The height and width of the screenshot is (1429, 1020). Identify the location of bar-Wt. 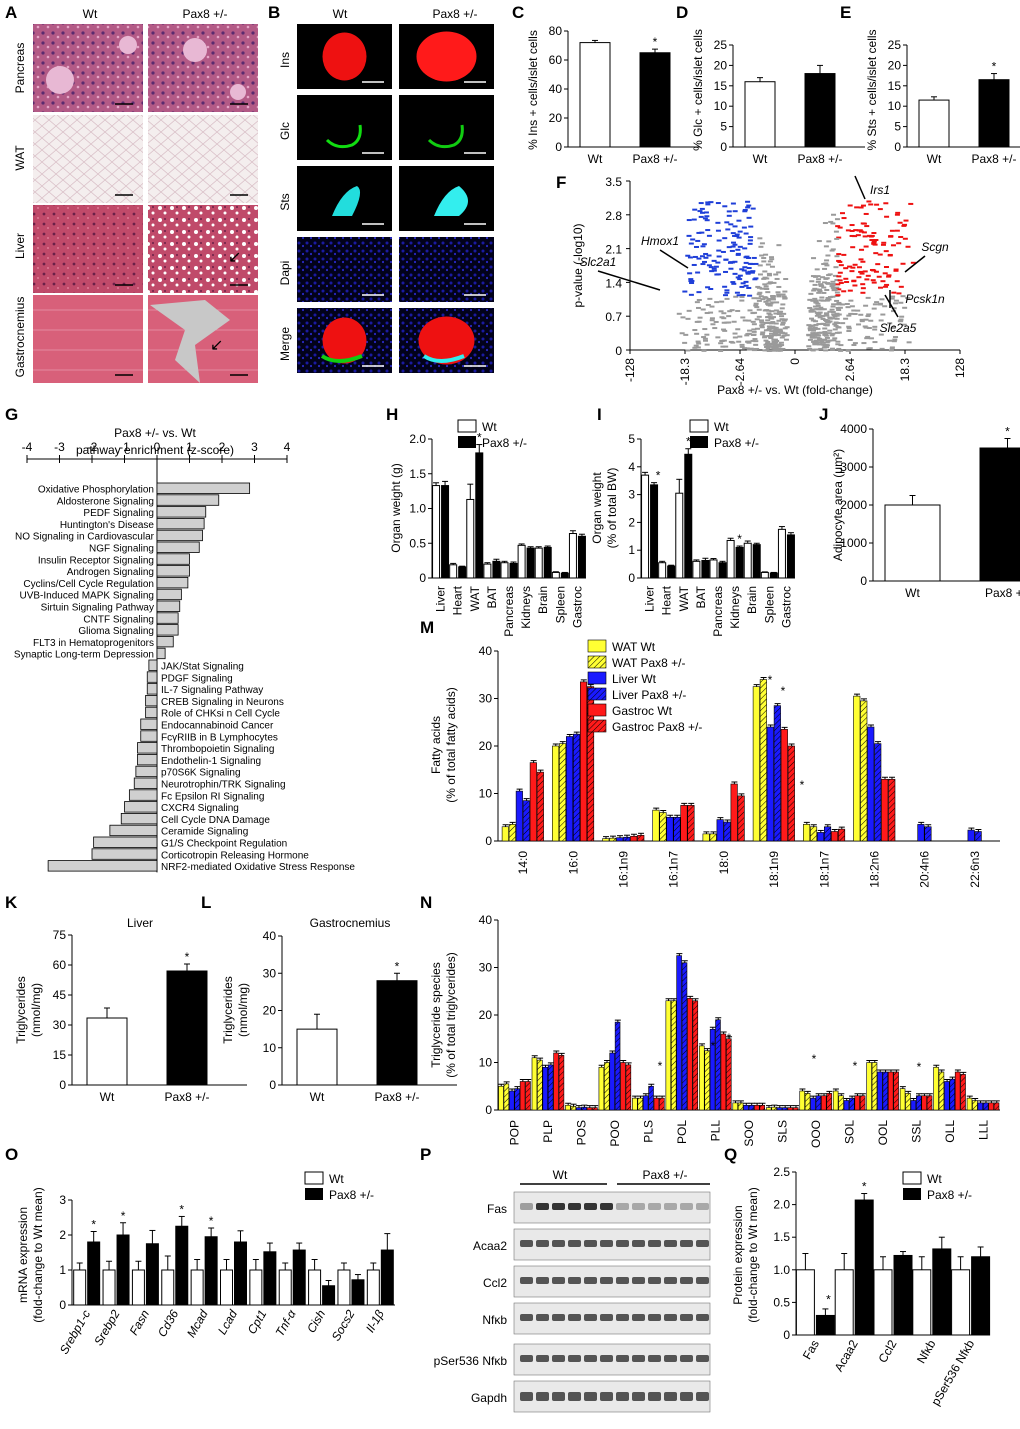
(595, 95).